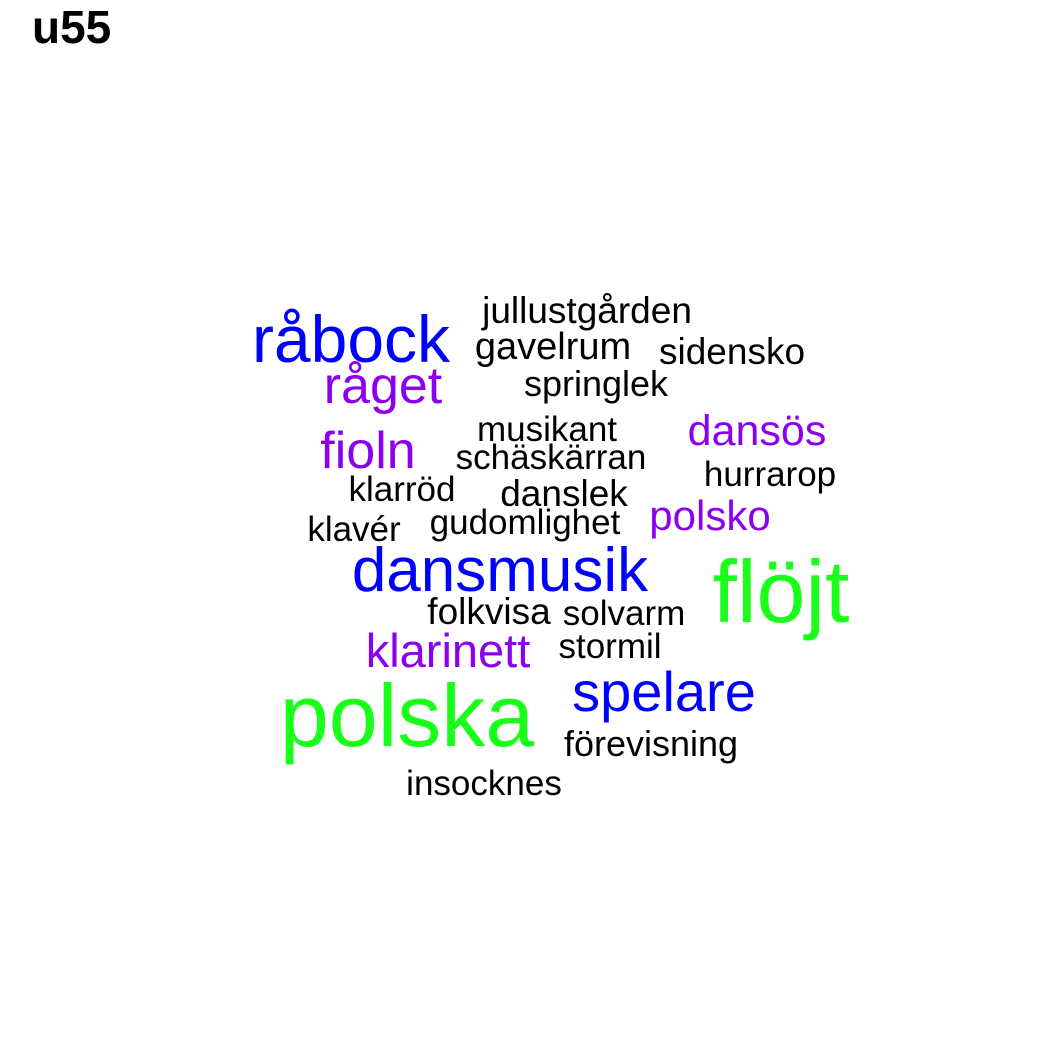 This screenshot has width=1050, height=1050. I want to click on word-cloud-word: råbock, so click(351, 339).